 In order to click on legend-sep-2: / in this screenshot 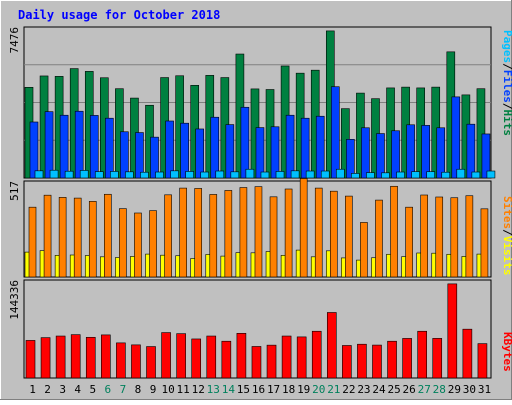, I will do `click(506, 106)`.